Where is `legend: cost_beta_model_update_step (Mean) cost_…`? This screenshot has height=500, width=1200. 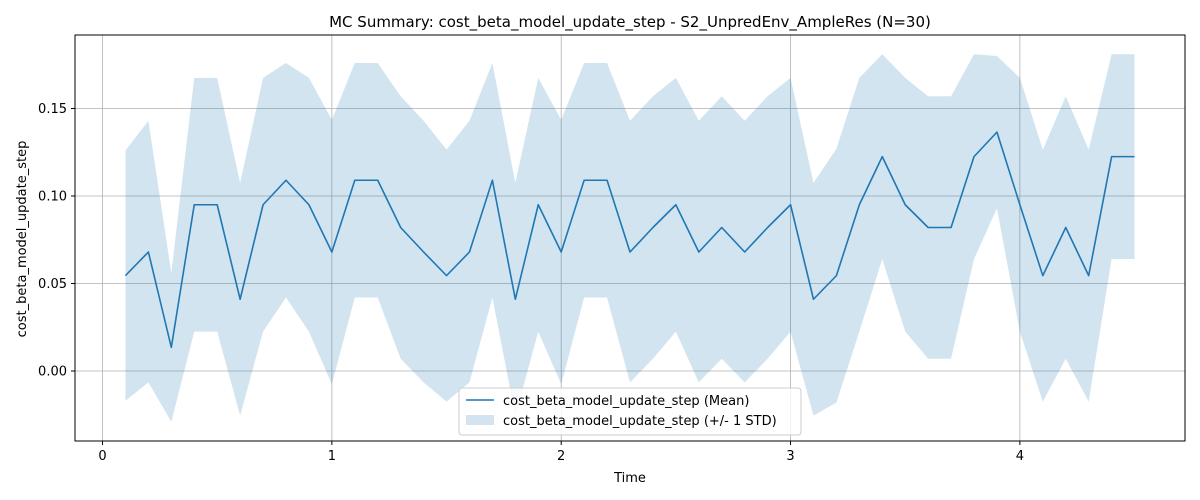 legend: cost_beta_model_update_step (Mean) cost_… is located at coordinates (630, 411).